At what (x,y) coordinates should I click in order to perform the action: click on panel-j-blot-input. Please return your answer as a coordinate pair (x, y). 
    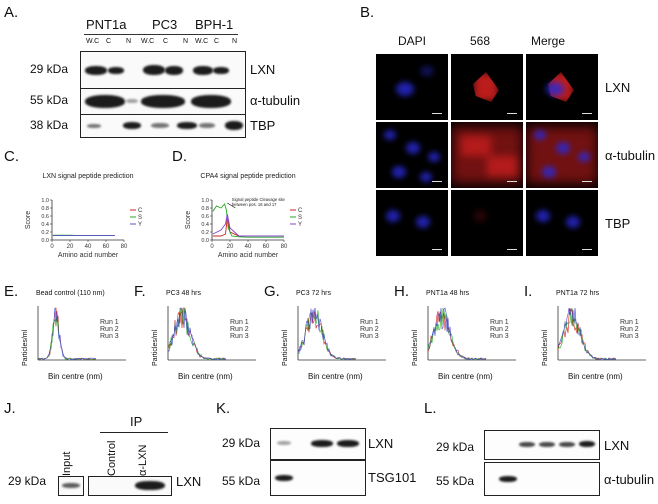
    Looking at the image, I should click on (71, 486).